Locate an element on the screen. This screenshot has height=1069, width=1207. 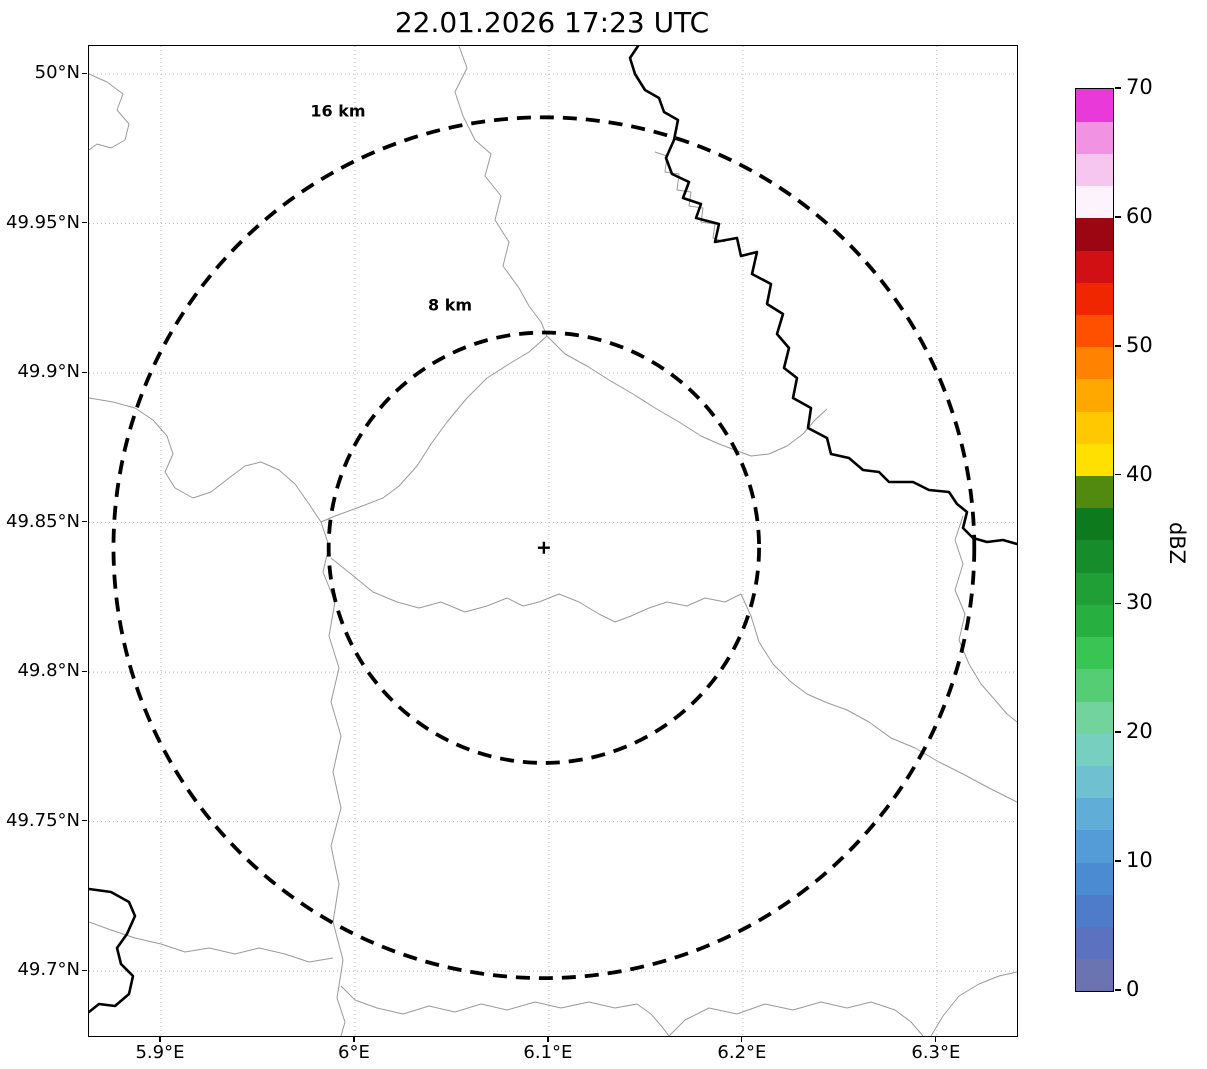
ring-label-16km: 16 km is located at coordinates (338, 111).